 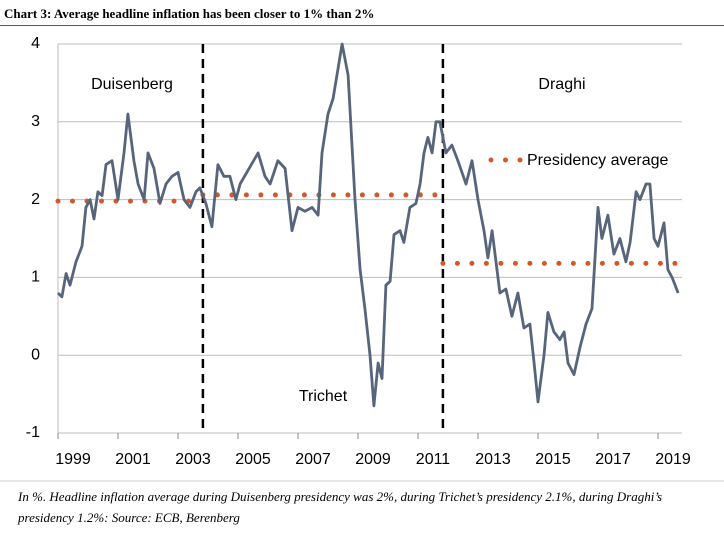 I want to click on x-tick-label: 2009, so click(x=373, y=459).